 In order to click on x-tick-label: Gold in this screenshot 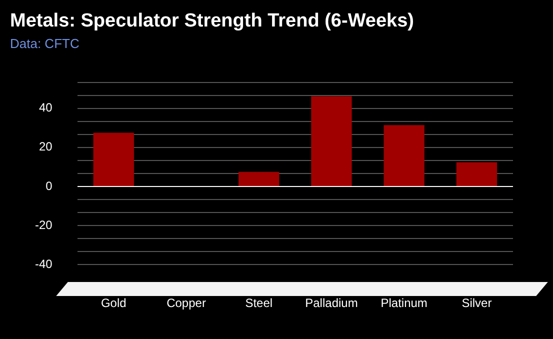, I will do `click(113, 303)`.